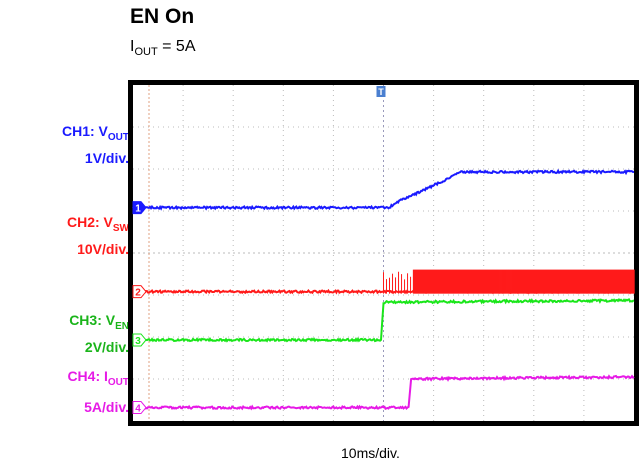  I want to click on x-axis-label: 10ms/div., so click(370, 453).